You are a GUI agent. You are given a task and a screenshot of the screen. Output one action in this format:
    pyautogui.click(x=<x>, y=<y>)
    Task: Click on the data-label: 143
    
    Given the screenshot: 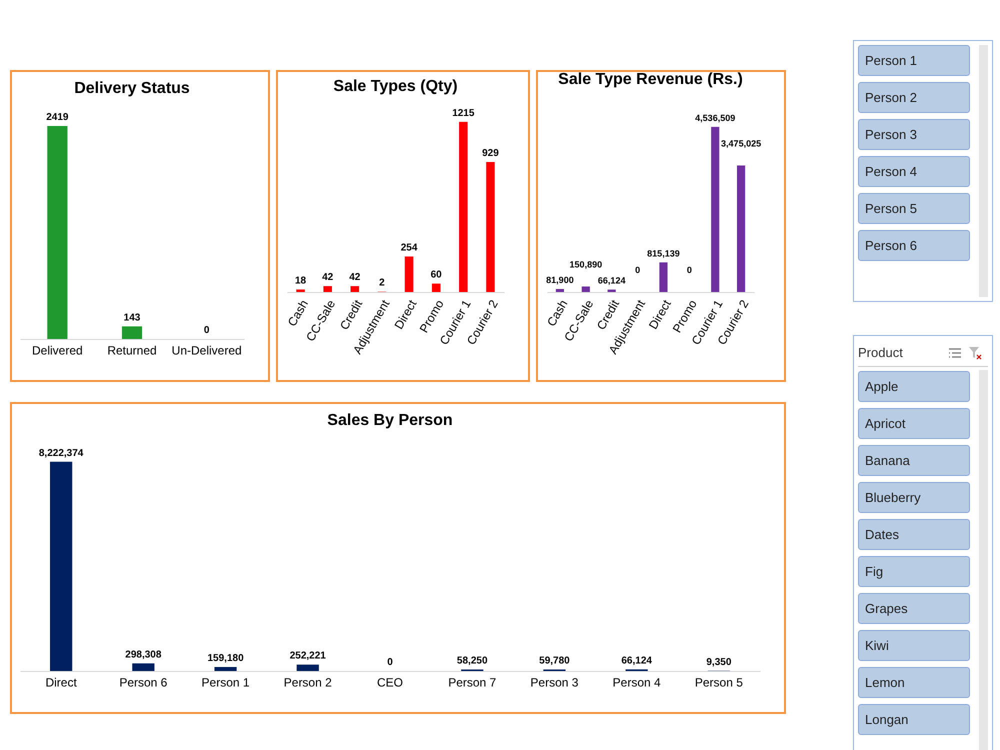 What is the action you would take?
    pyautogui.click(x=132, y=318)
    